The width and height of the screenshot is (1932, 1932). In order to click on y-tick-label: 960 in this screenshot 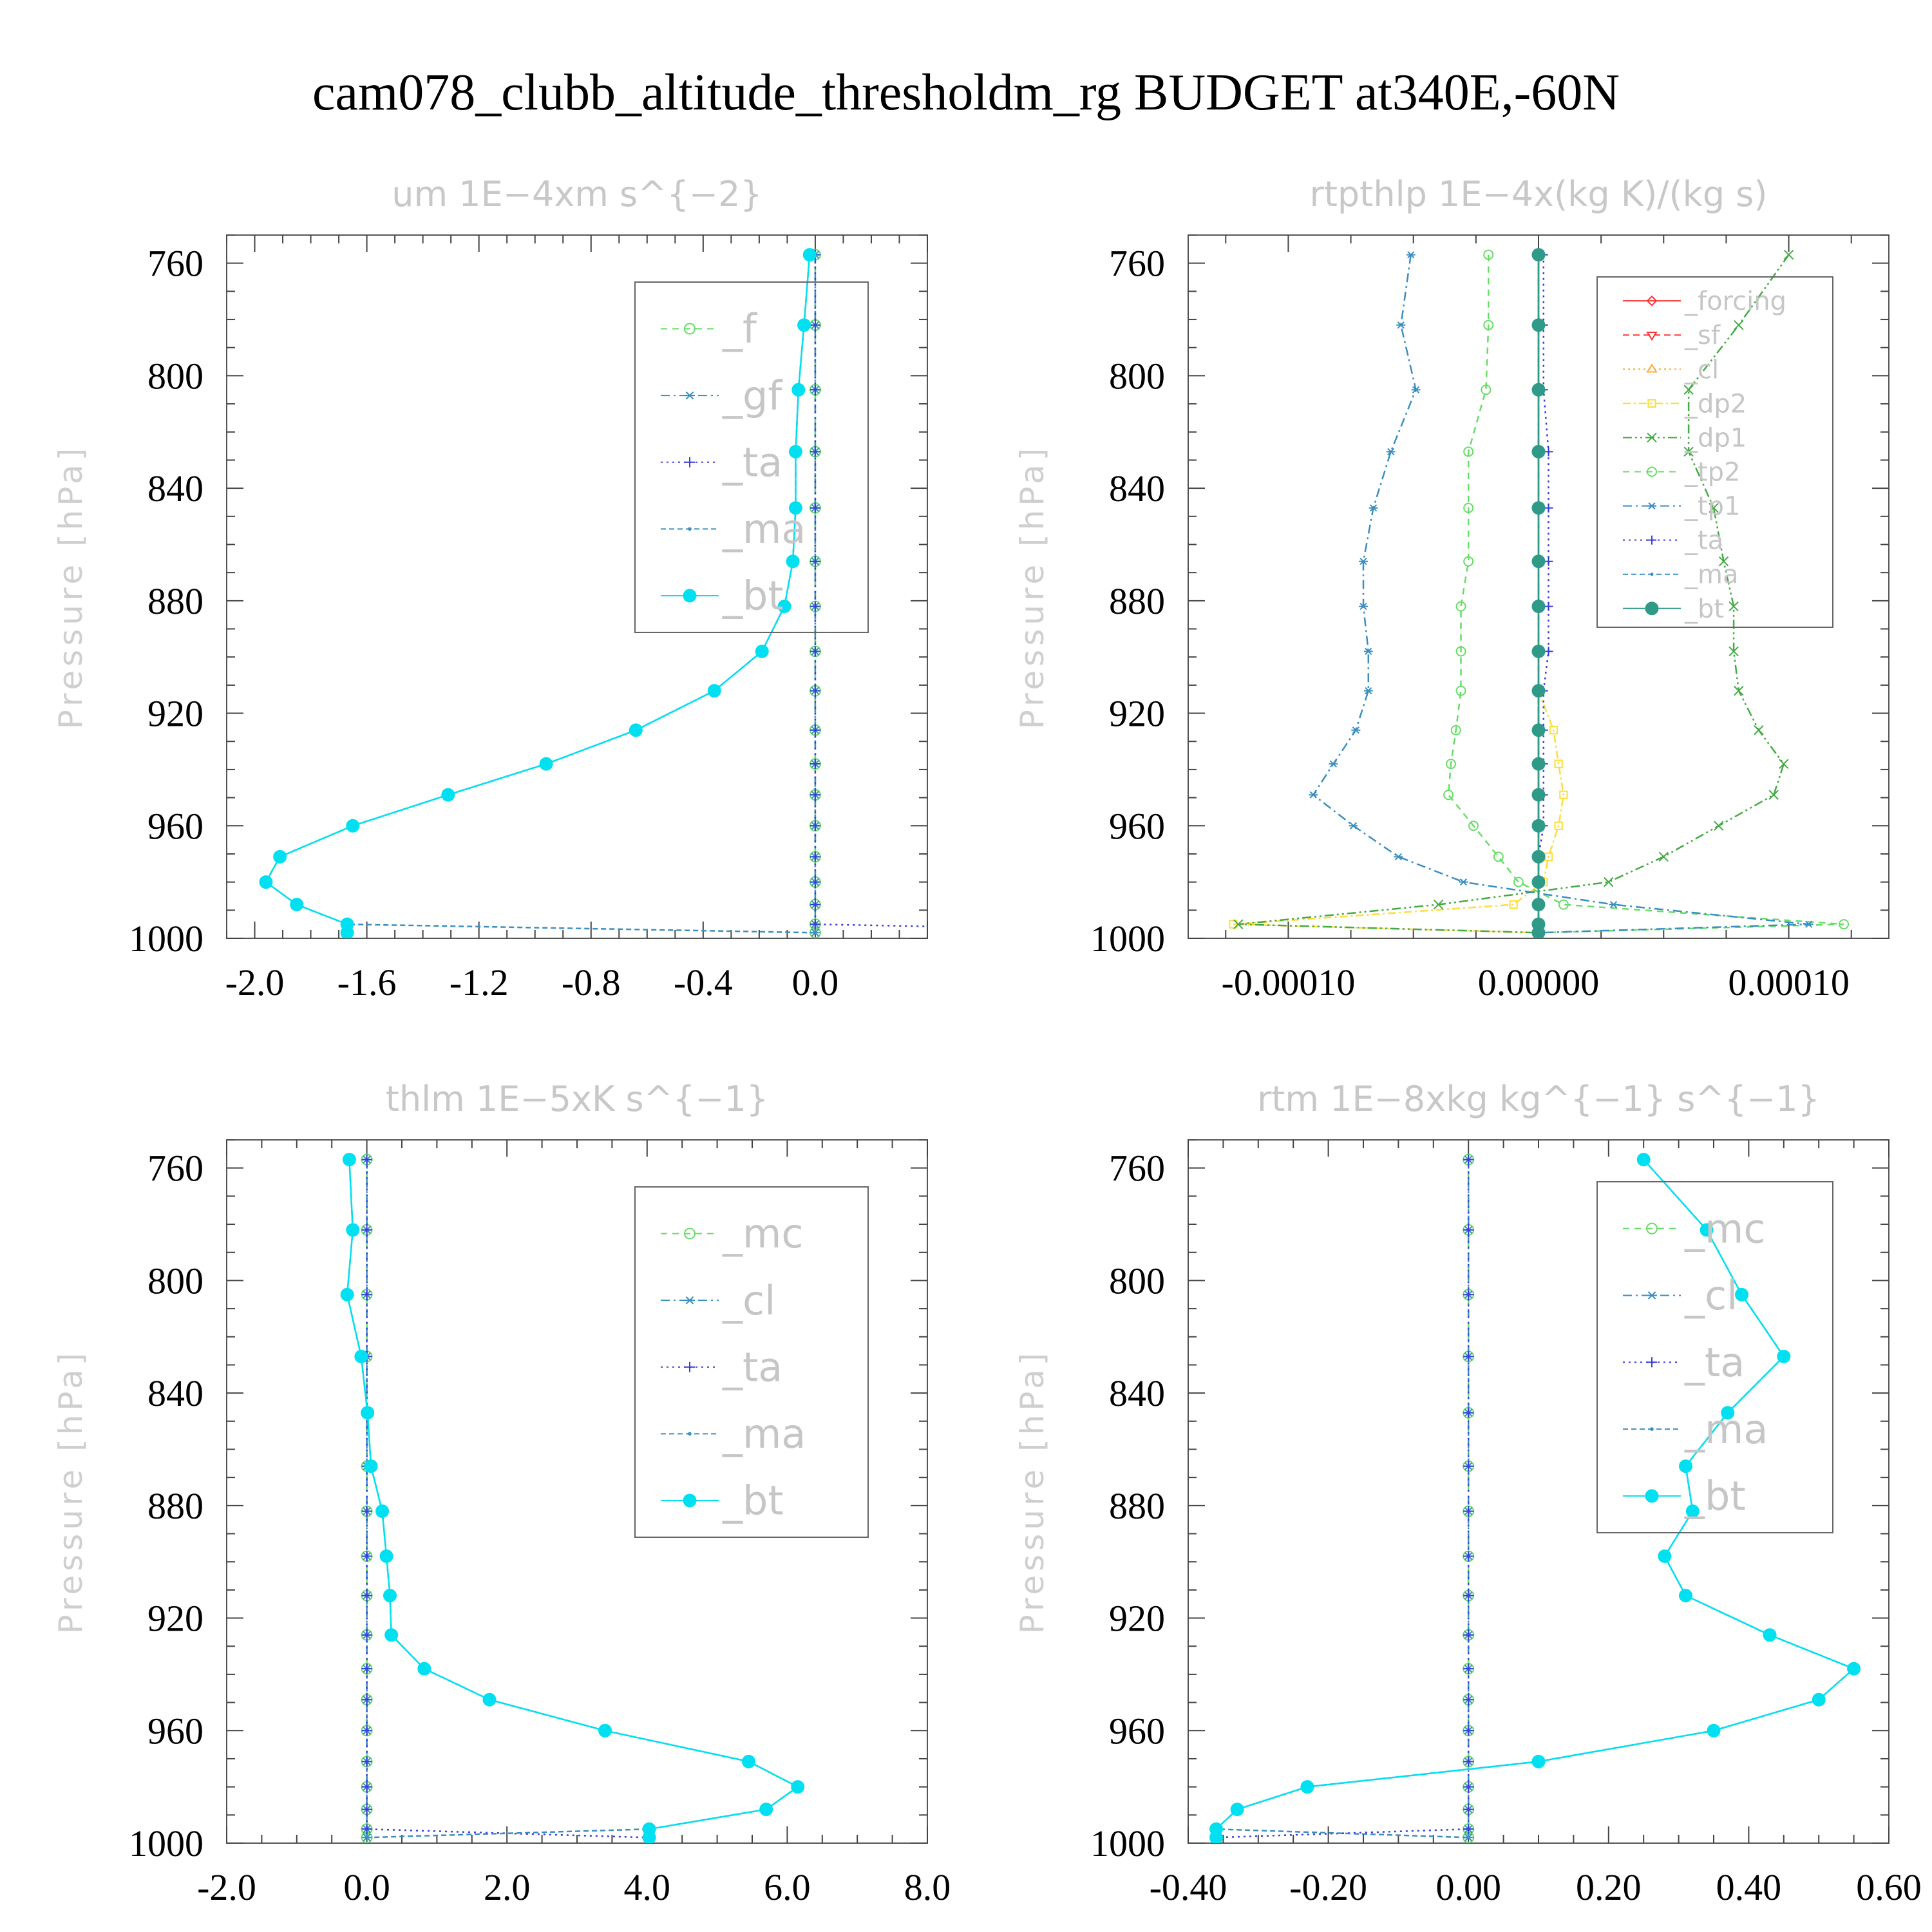, I will do `click(1137, 1731)`.